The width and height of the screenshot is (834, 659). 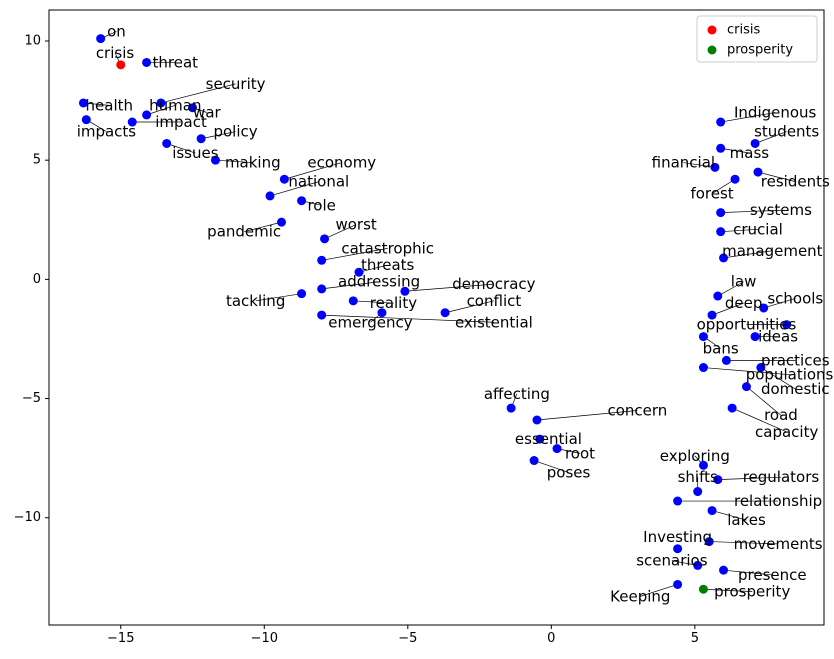 I want to click on label-tackling: tackling, so click(x=255, y=301).